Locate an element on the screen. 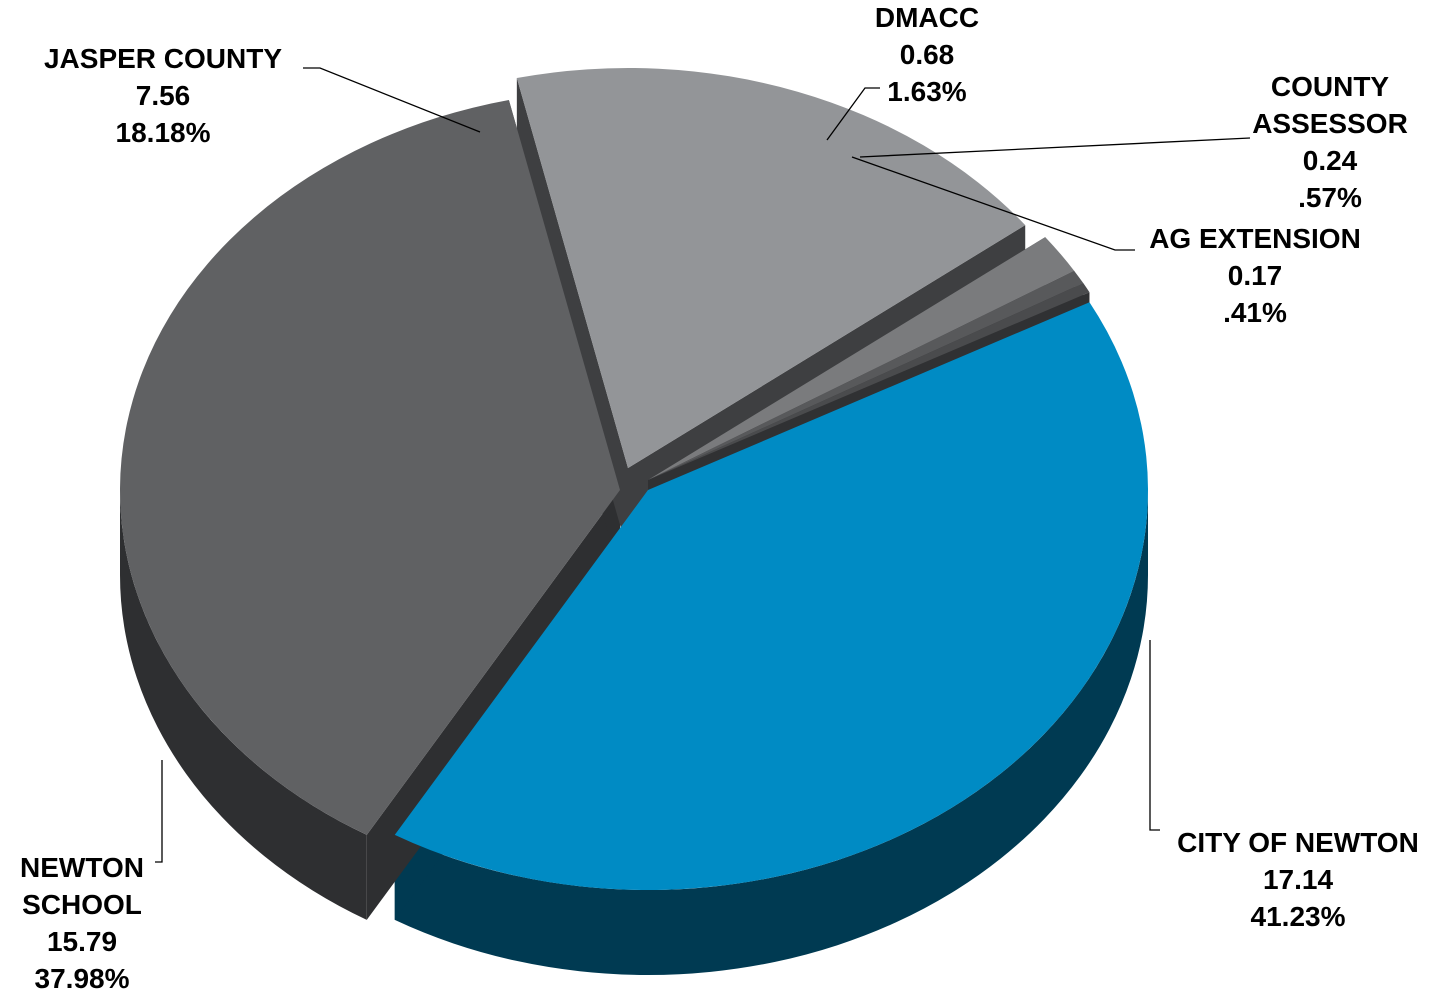 Image resolution: width=1447 pixels, height=994 pixels. slice-percent: 37.98% is located at coordinates (82, 978).